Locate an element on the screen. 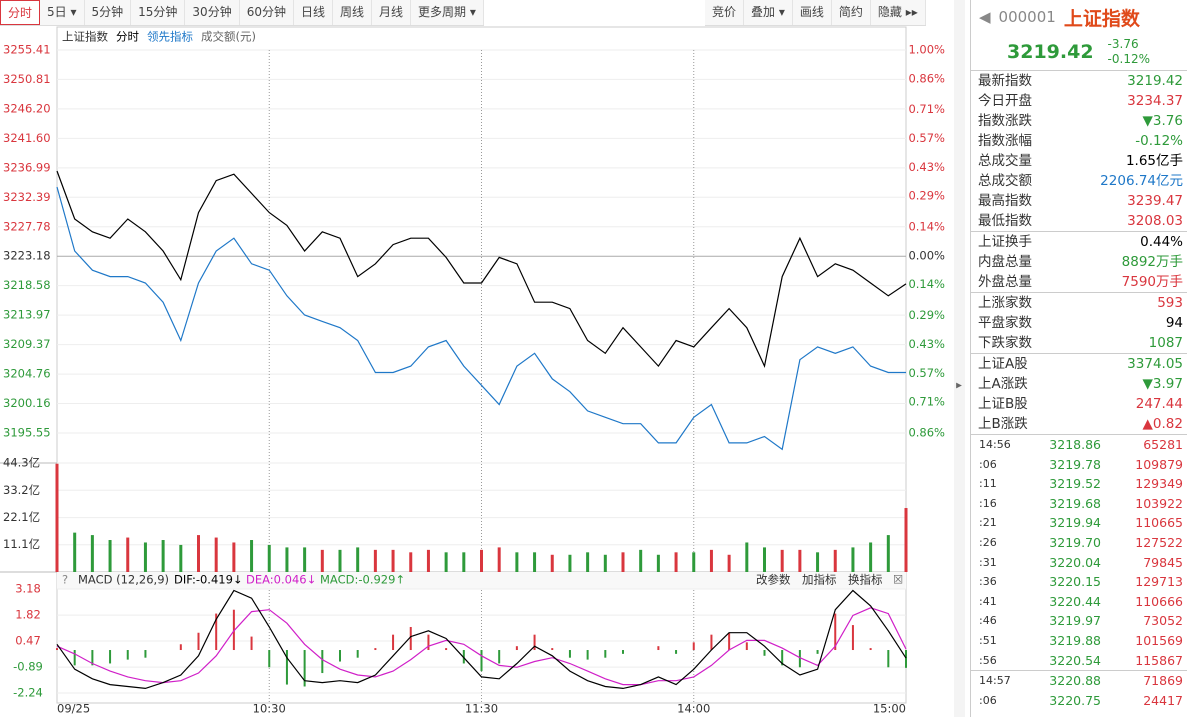 The height and width of the screenshot is (717, 1187). tool-button: 画线 is located at coordinates (812, 12).